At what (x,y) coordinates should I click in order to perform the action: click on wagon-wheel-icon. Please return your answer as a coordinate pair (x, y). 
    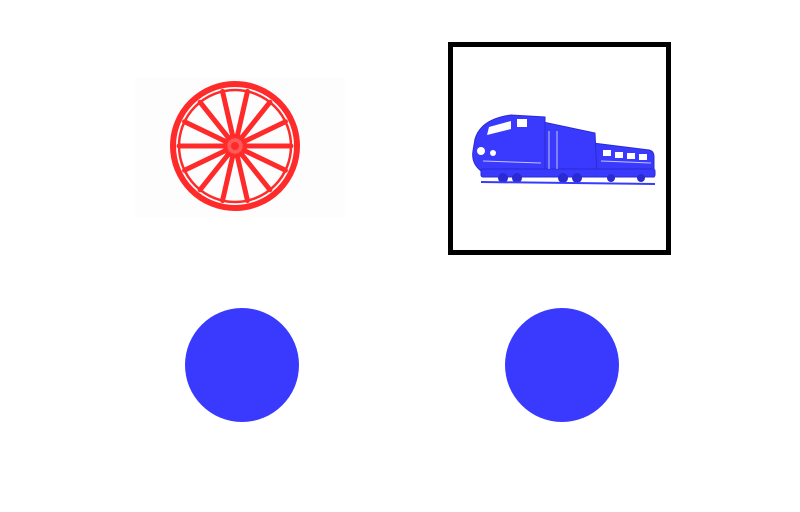
    Looking at the image, I should click on (240, 147).